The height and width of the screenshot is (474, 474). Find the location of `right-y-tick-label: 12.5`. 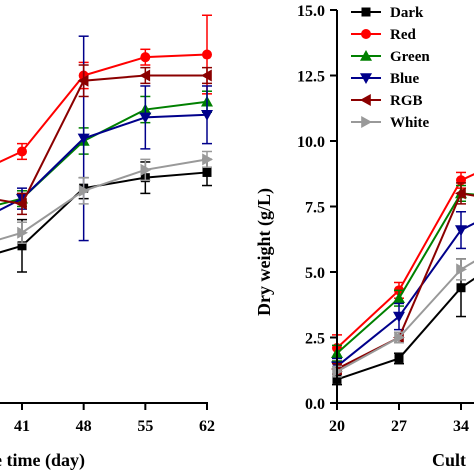

right-y-tick-label: 12.5 is located at coordinates (311, 77).